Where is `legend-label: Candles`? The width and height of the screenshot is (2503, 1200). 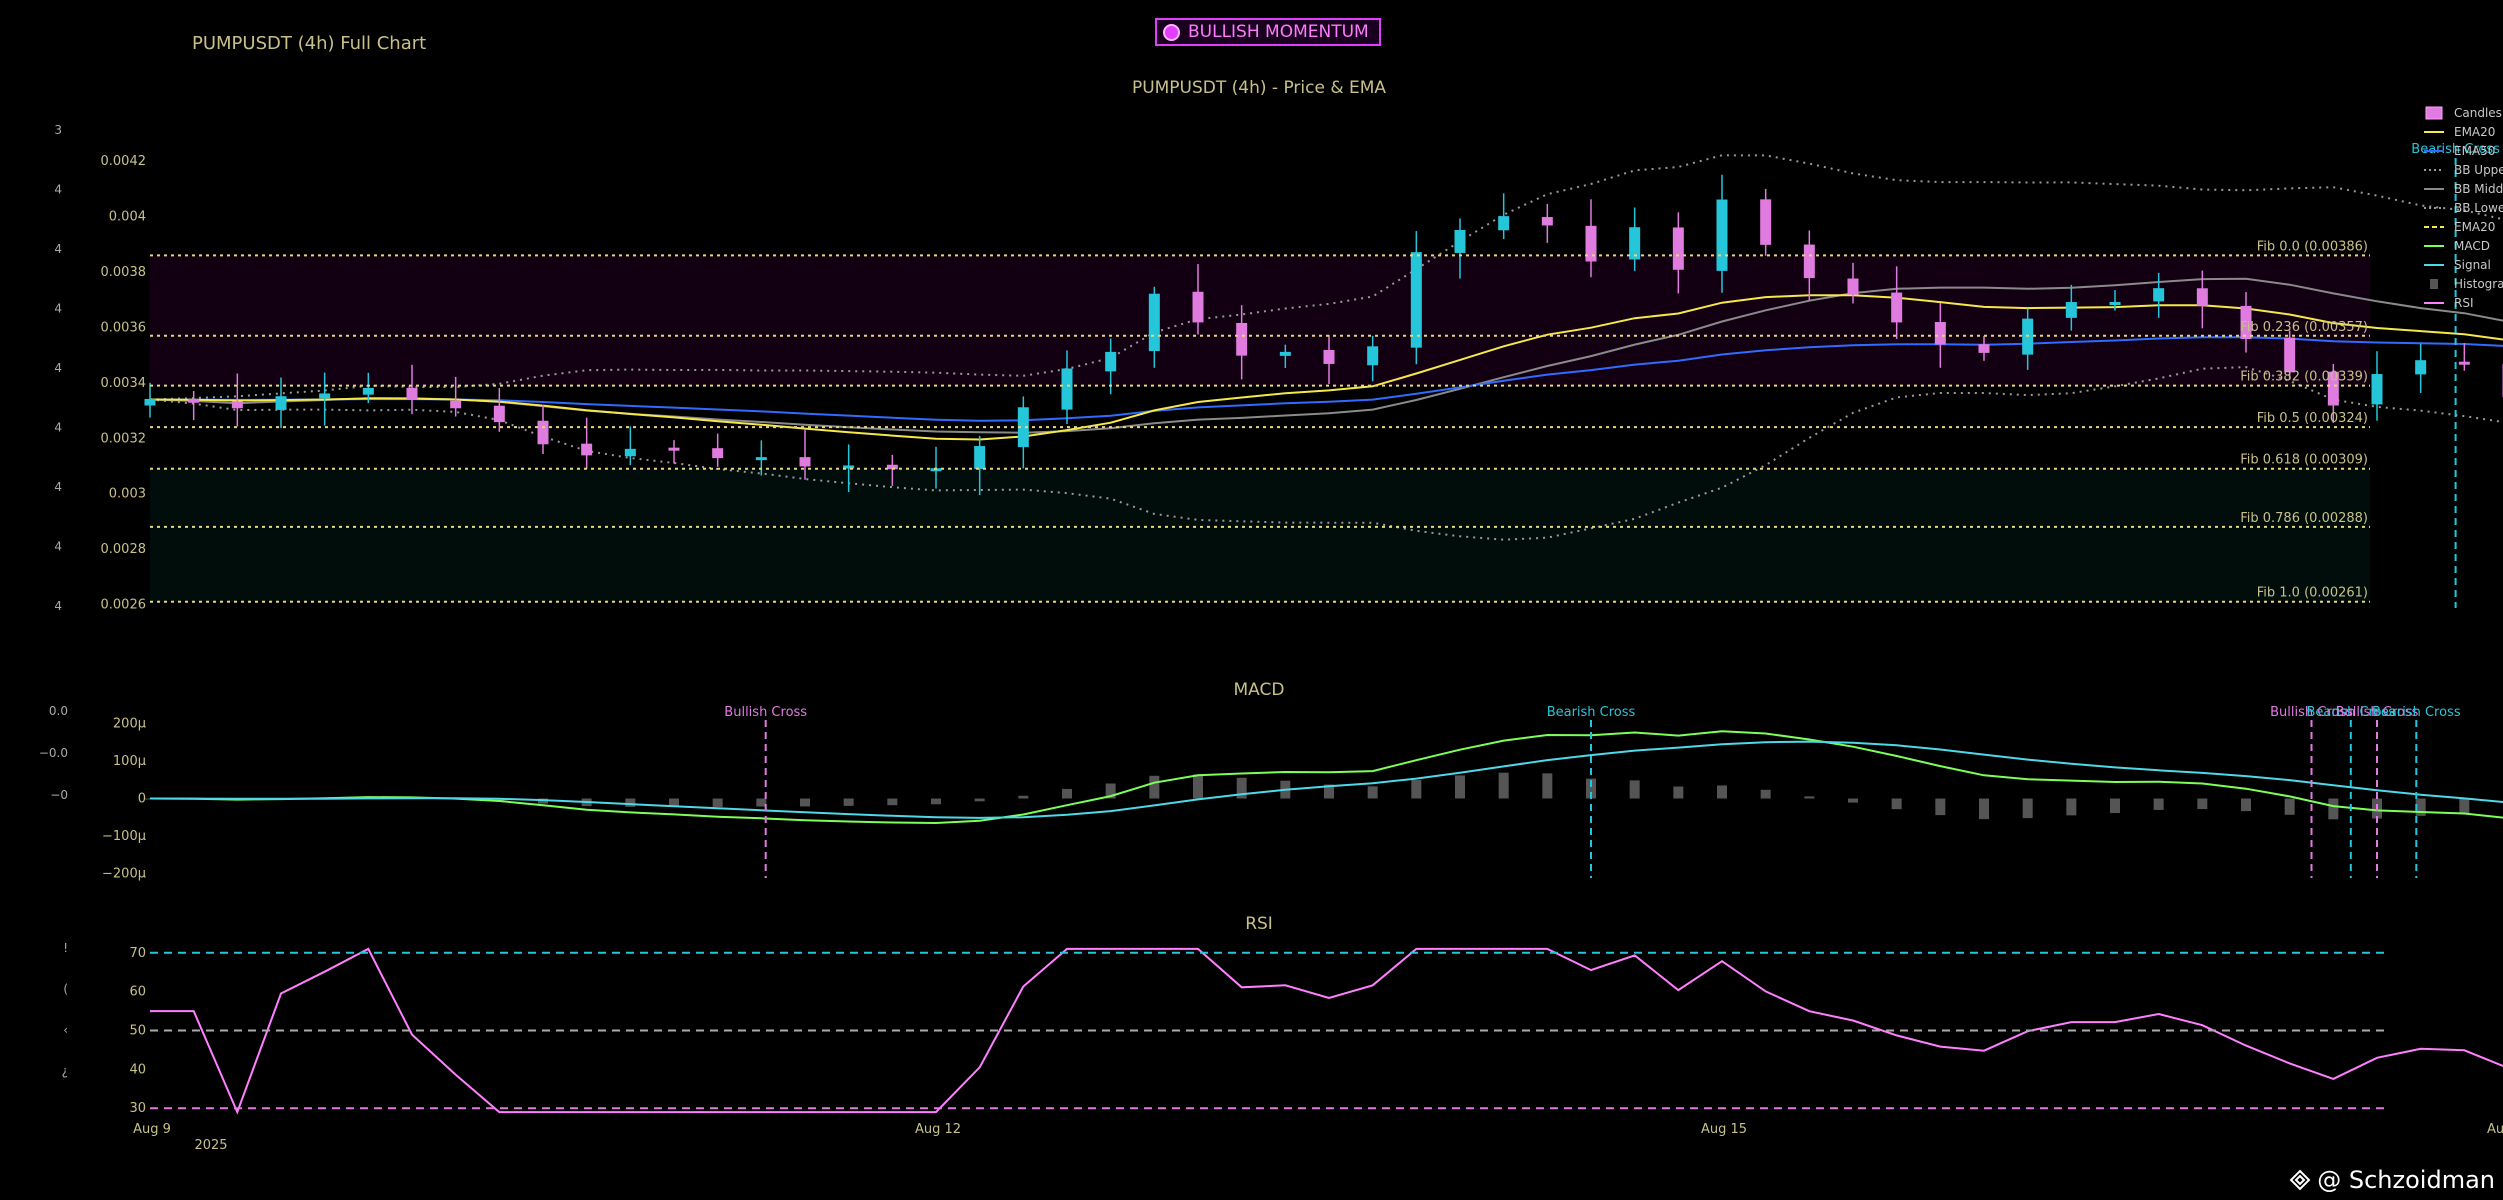 legend-label: Candles is located at coordinates (2478, 113).